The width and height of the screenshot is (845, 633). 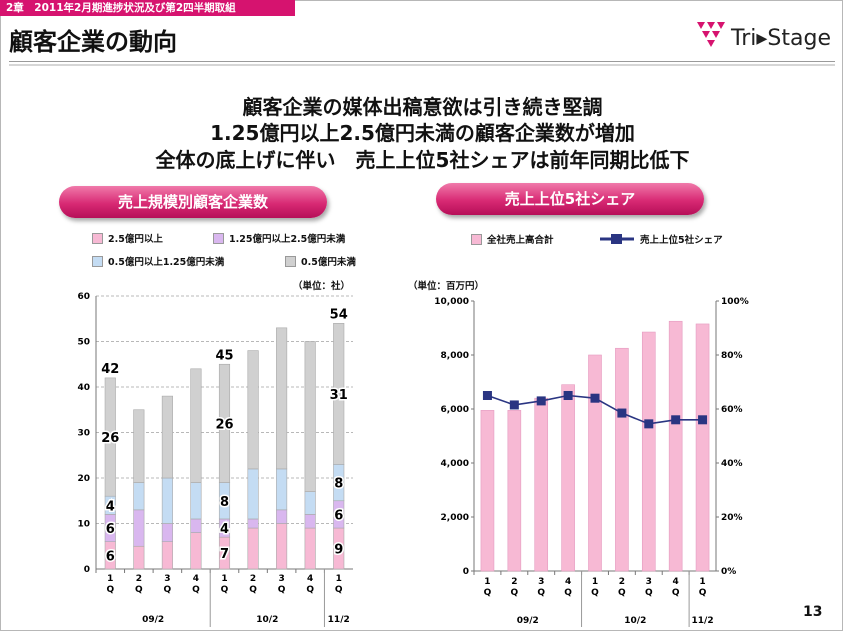 I want to click on total-label: 54, so click(x=339, y=314).